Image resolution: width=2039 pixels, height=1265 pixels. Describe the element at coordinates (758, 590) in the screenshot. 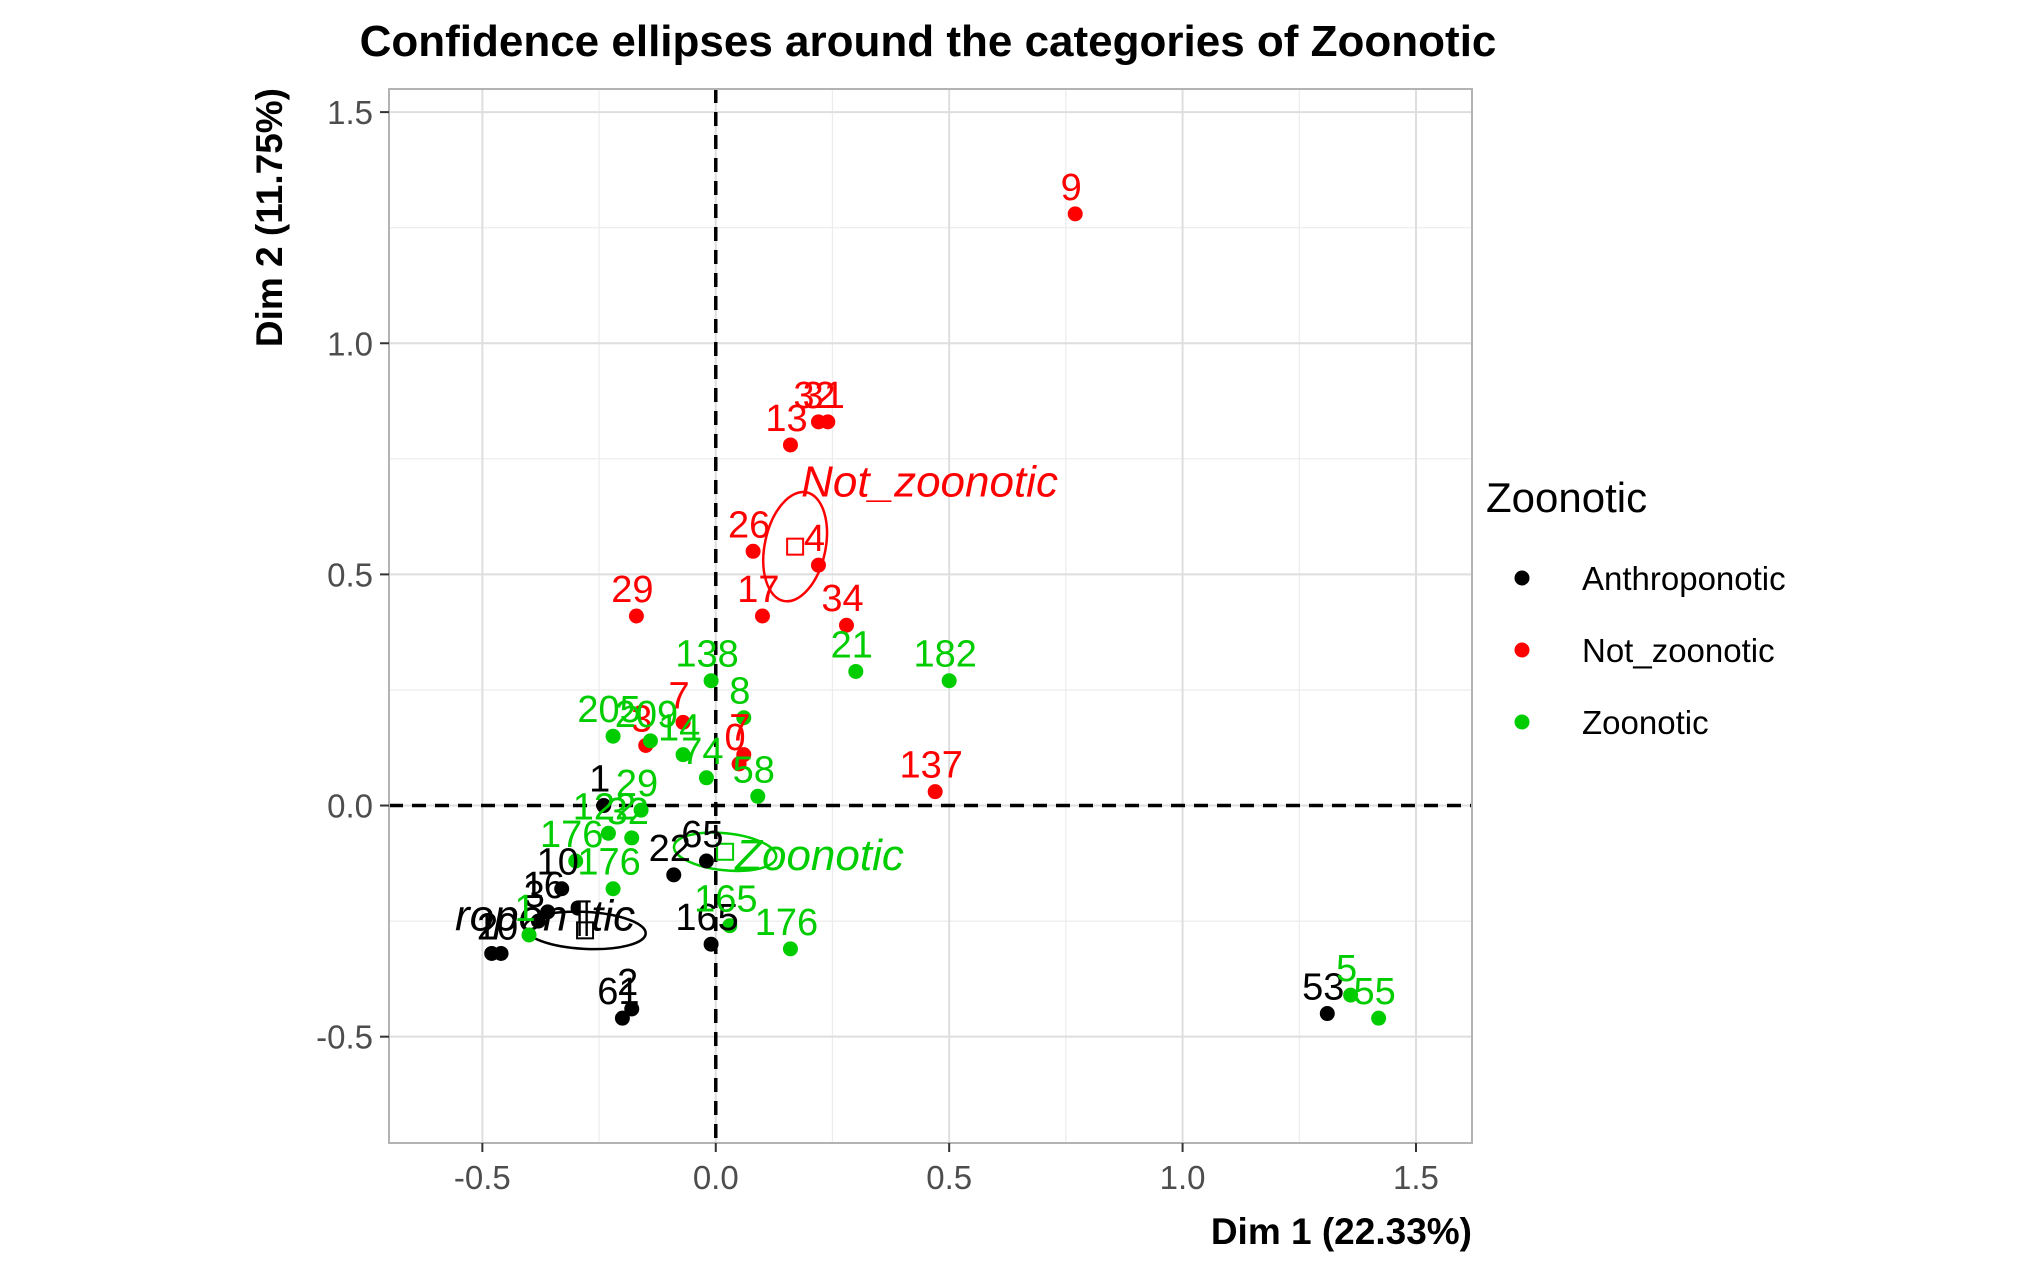

I see `point-label: 17` at that location.